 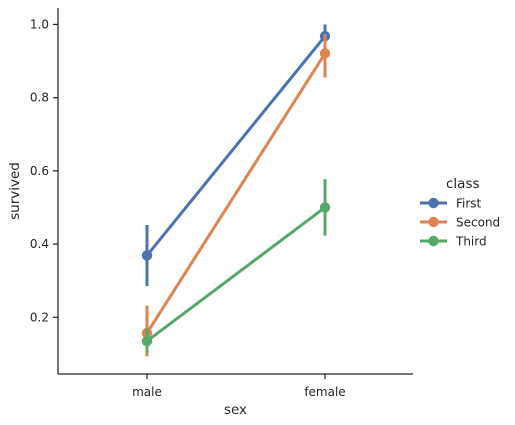 What do you see at coordinates (39, 98) in the screenshot?
I see `y-tick-label: 0.8` at bounding box center [39, 98].